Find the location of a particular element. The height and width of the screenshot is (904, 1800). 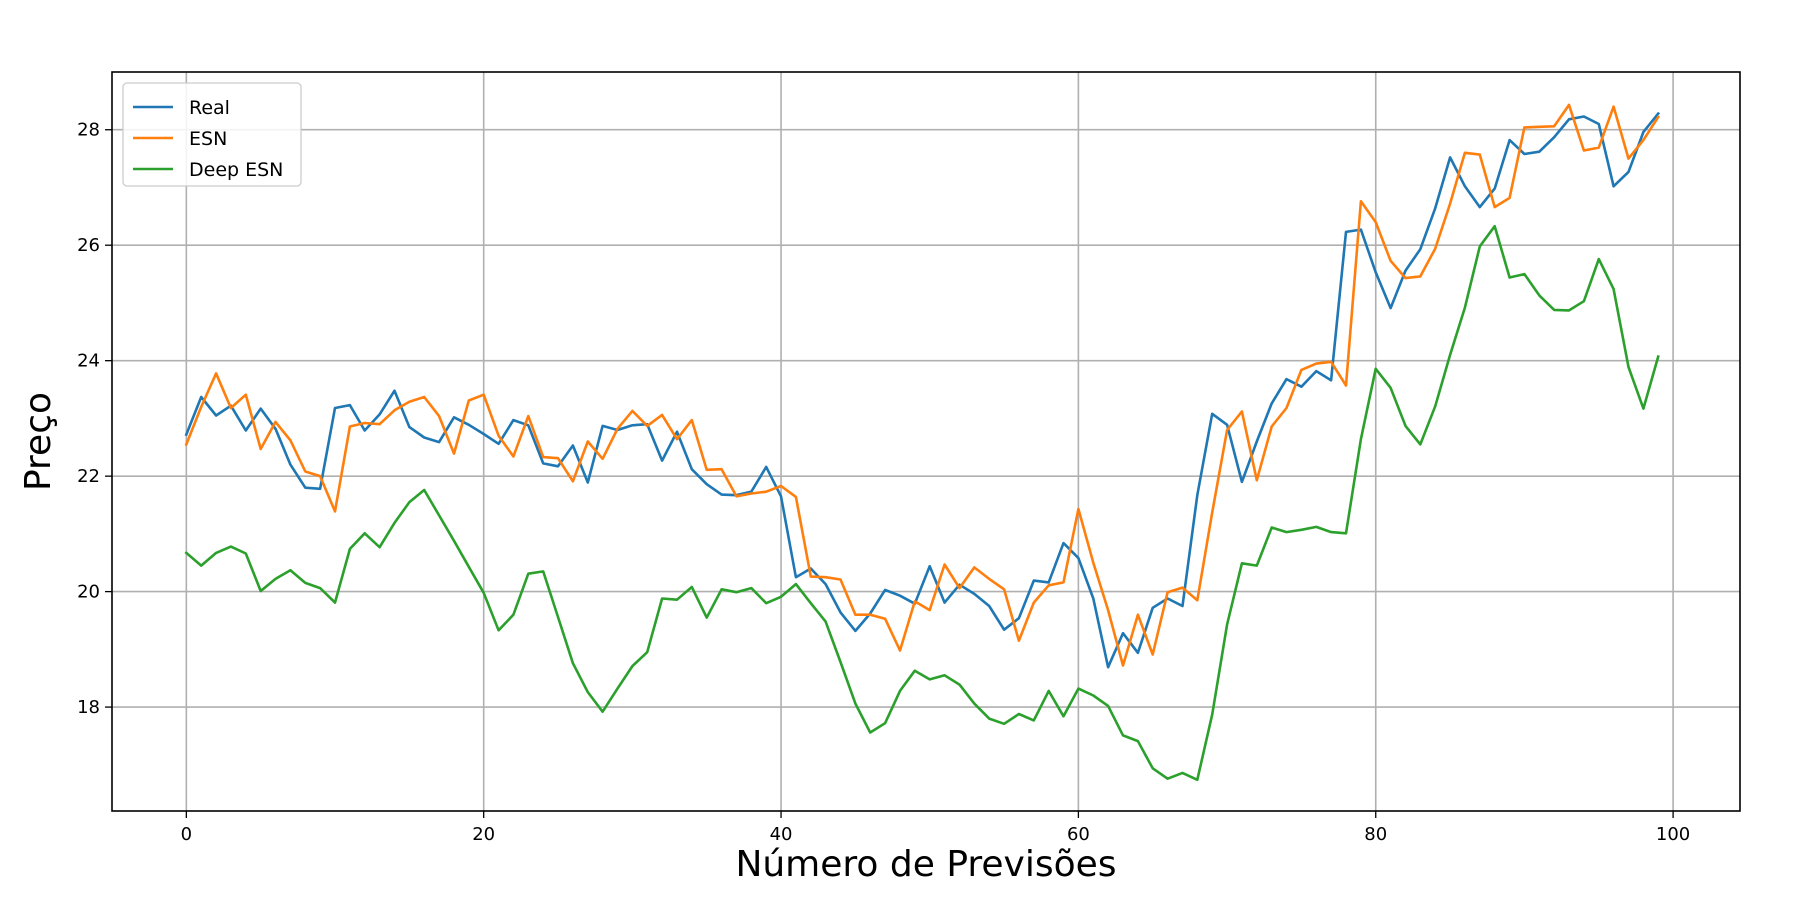

x-tick-label: 80 is located at coordinates (1375, 834).